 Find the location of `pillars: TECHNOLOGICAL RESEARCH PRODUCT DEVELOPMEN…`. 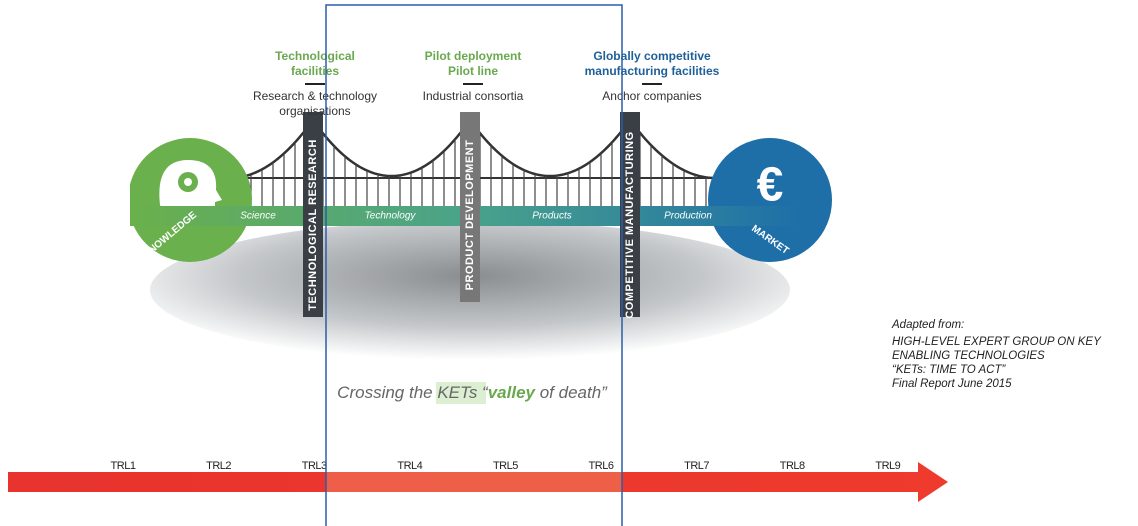

pillars: TECHNOLOGICAL RESEARCH PRODUCT DEVELOPMEN… is located at coordinates (471, 215).